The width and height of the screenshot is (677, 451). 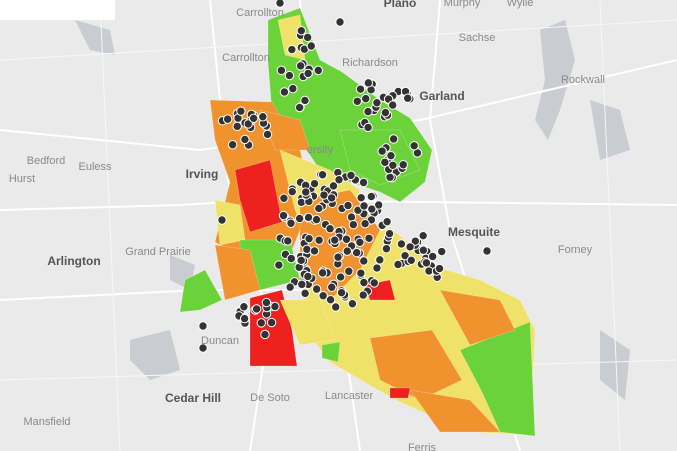 I want to click on place-label: Euless, so click(x=95, y=167).